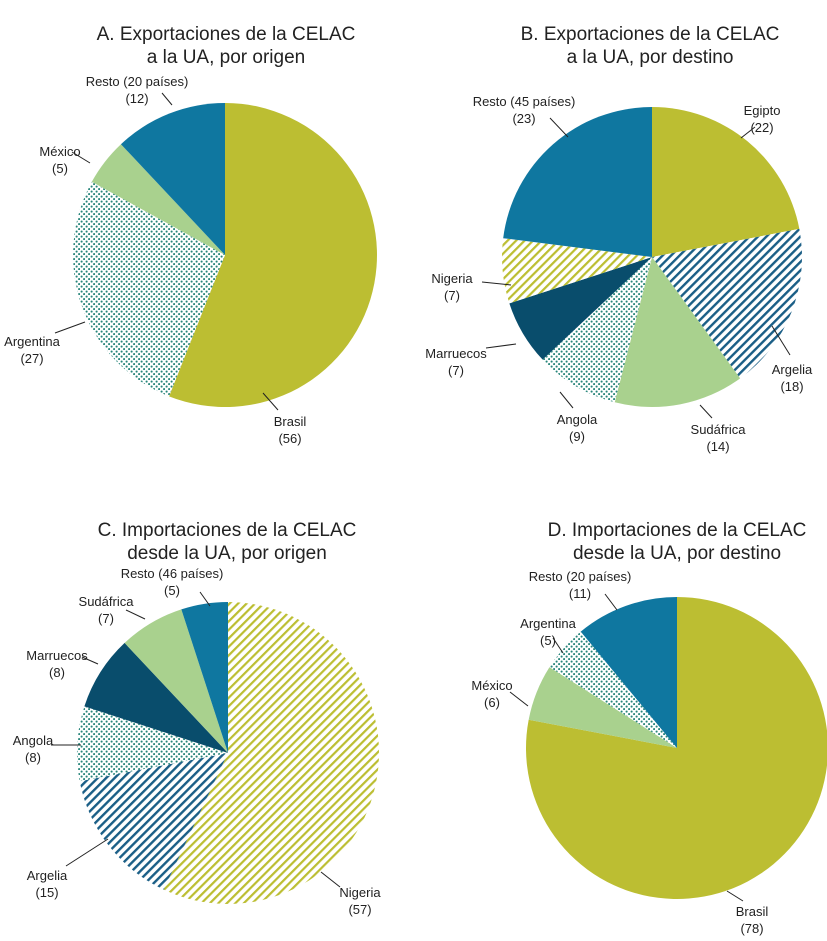 This screenshot has height=941, width=827. What do you see at coordinates (60, 168) in the screenshot?
I see `slice-value-mexico: (5)` at bounding box center [60, 168].